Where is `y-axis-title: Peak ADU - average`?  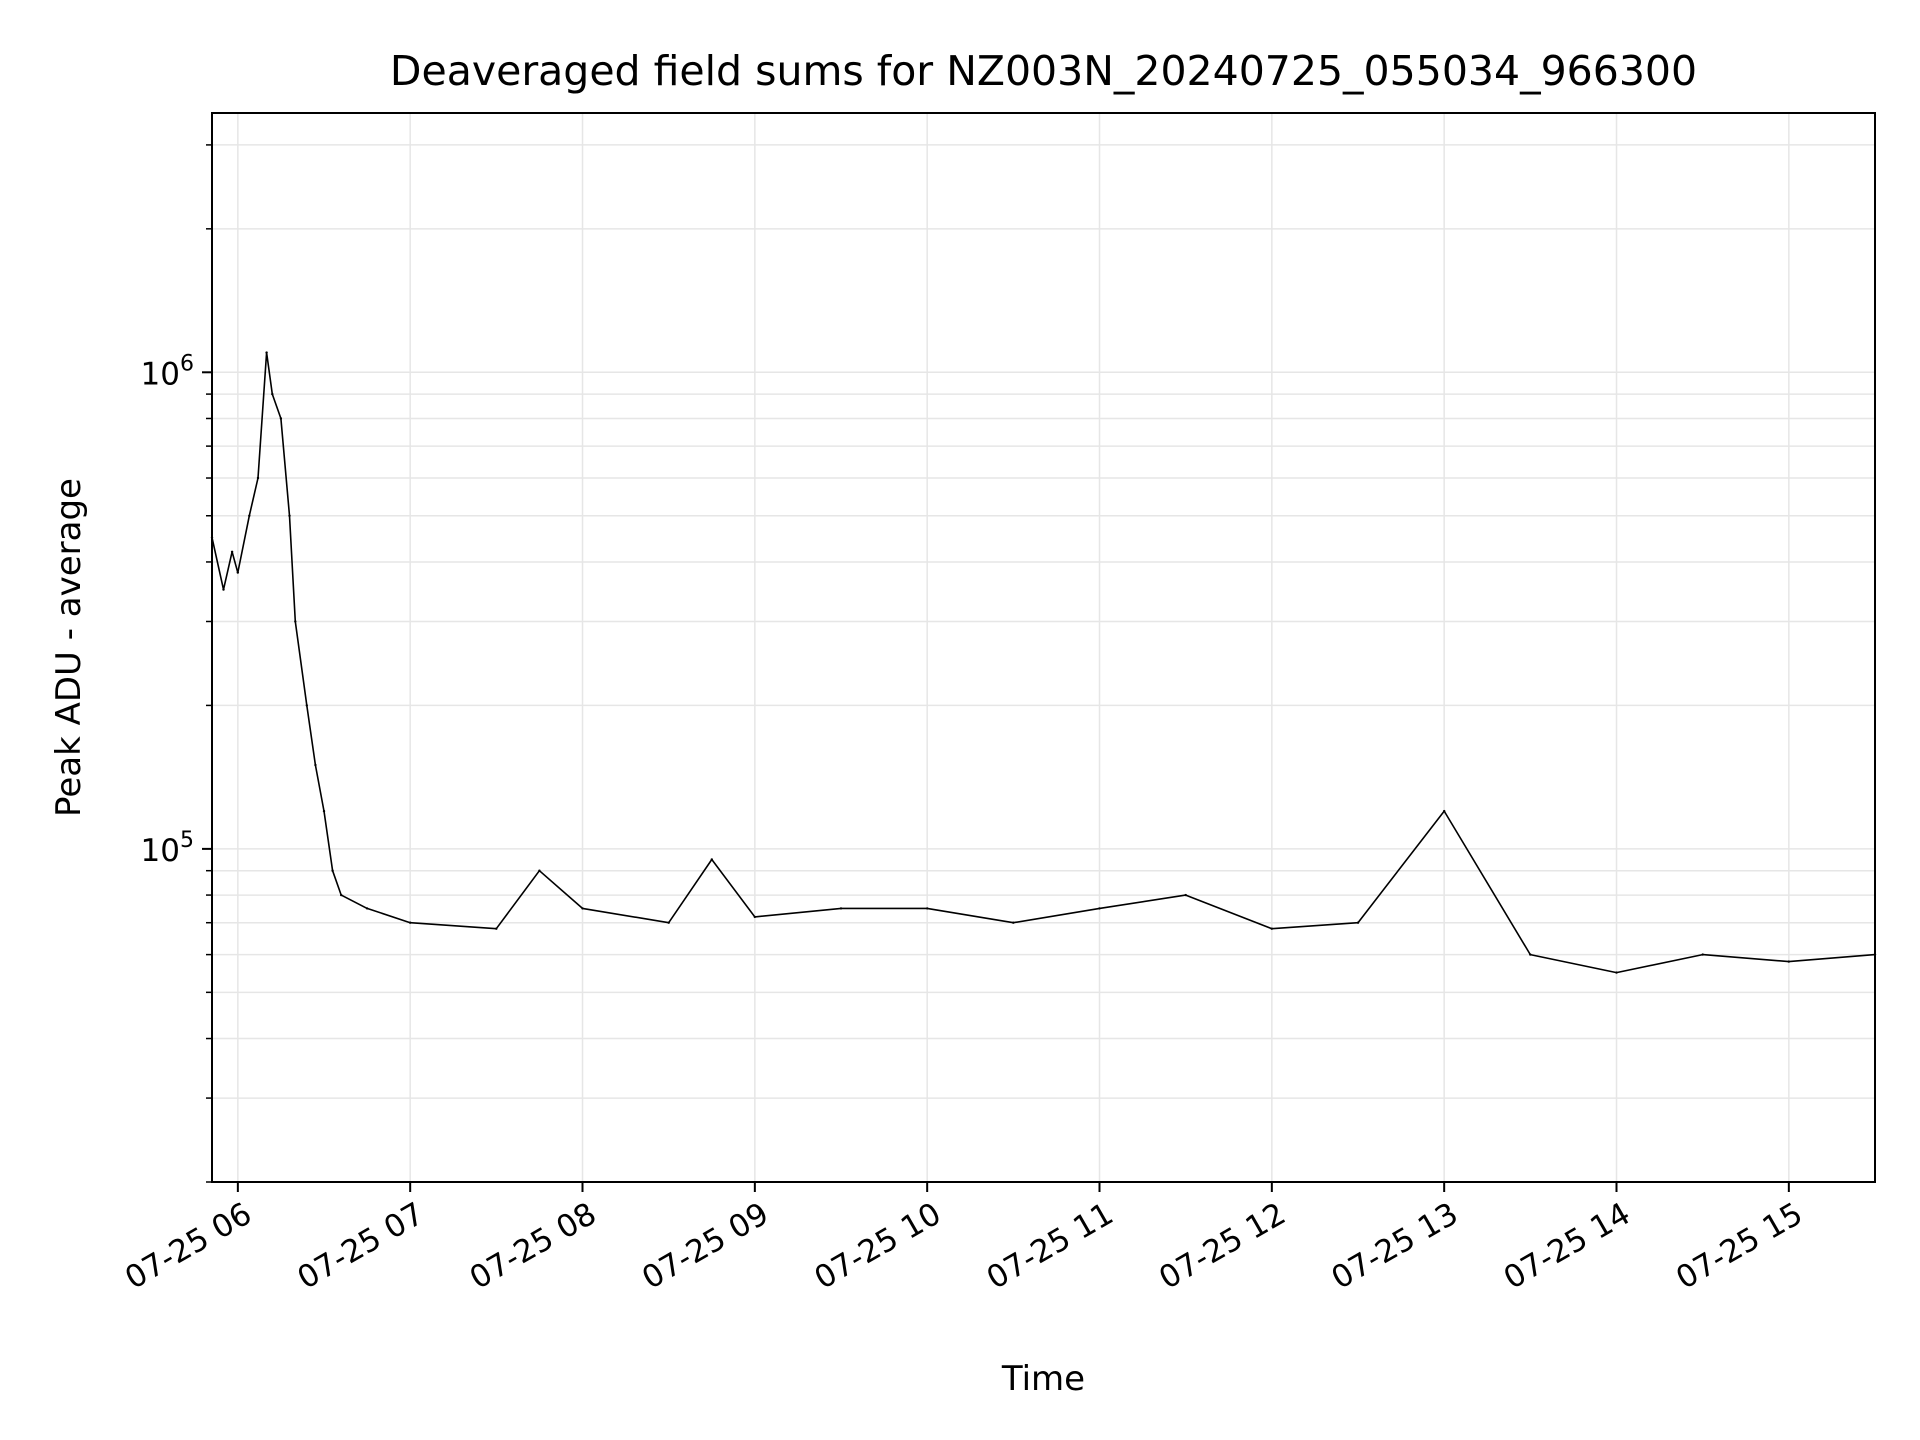
y-axis-title: Peak ADU - average is located at coordinates (69, 647).